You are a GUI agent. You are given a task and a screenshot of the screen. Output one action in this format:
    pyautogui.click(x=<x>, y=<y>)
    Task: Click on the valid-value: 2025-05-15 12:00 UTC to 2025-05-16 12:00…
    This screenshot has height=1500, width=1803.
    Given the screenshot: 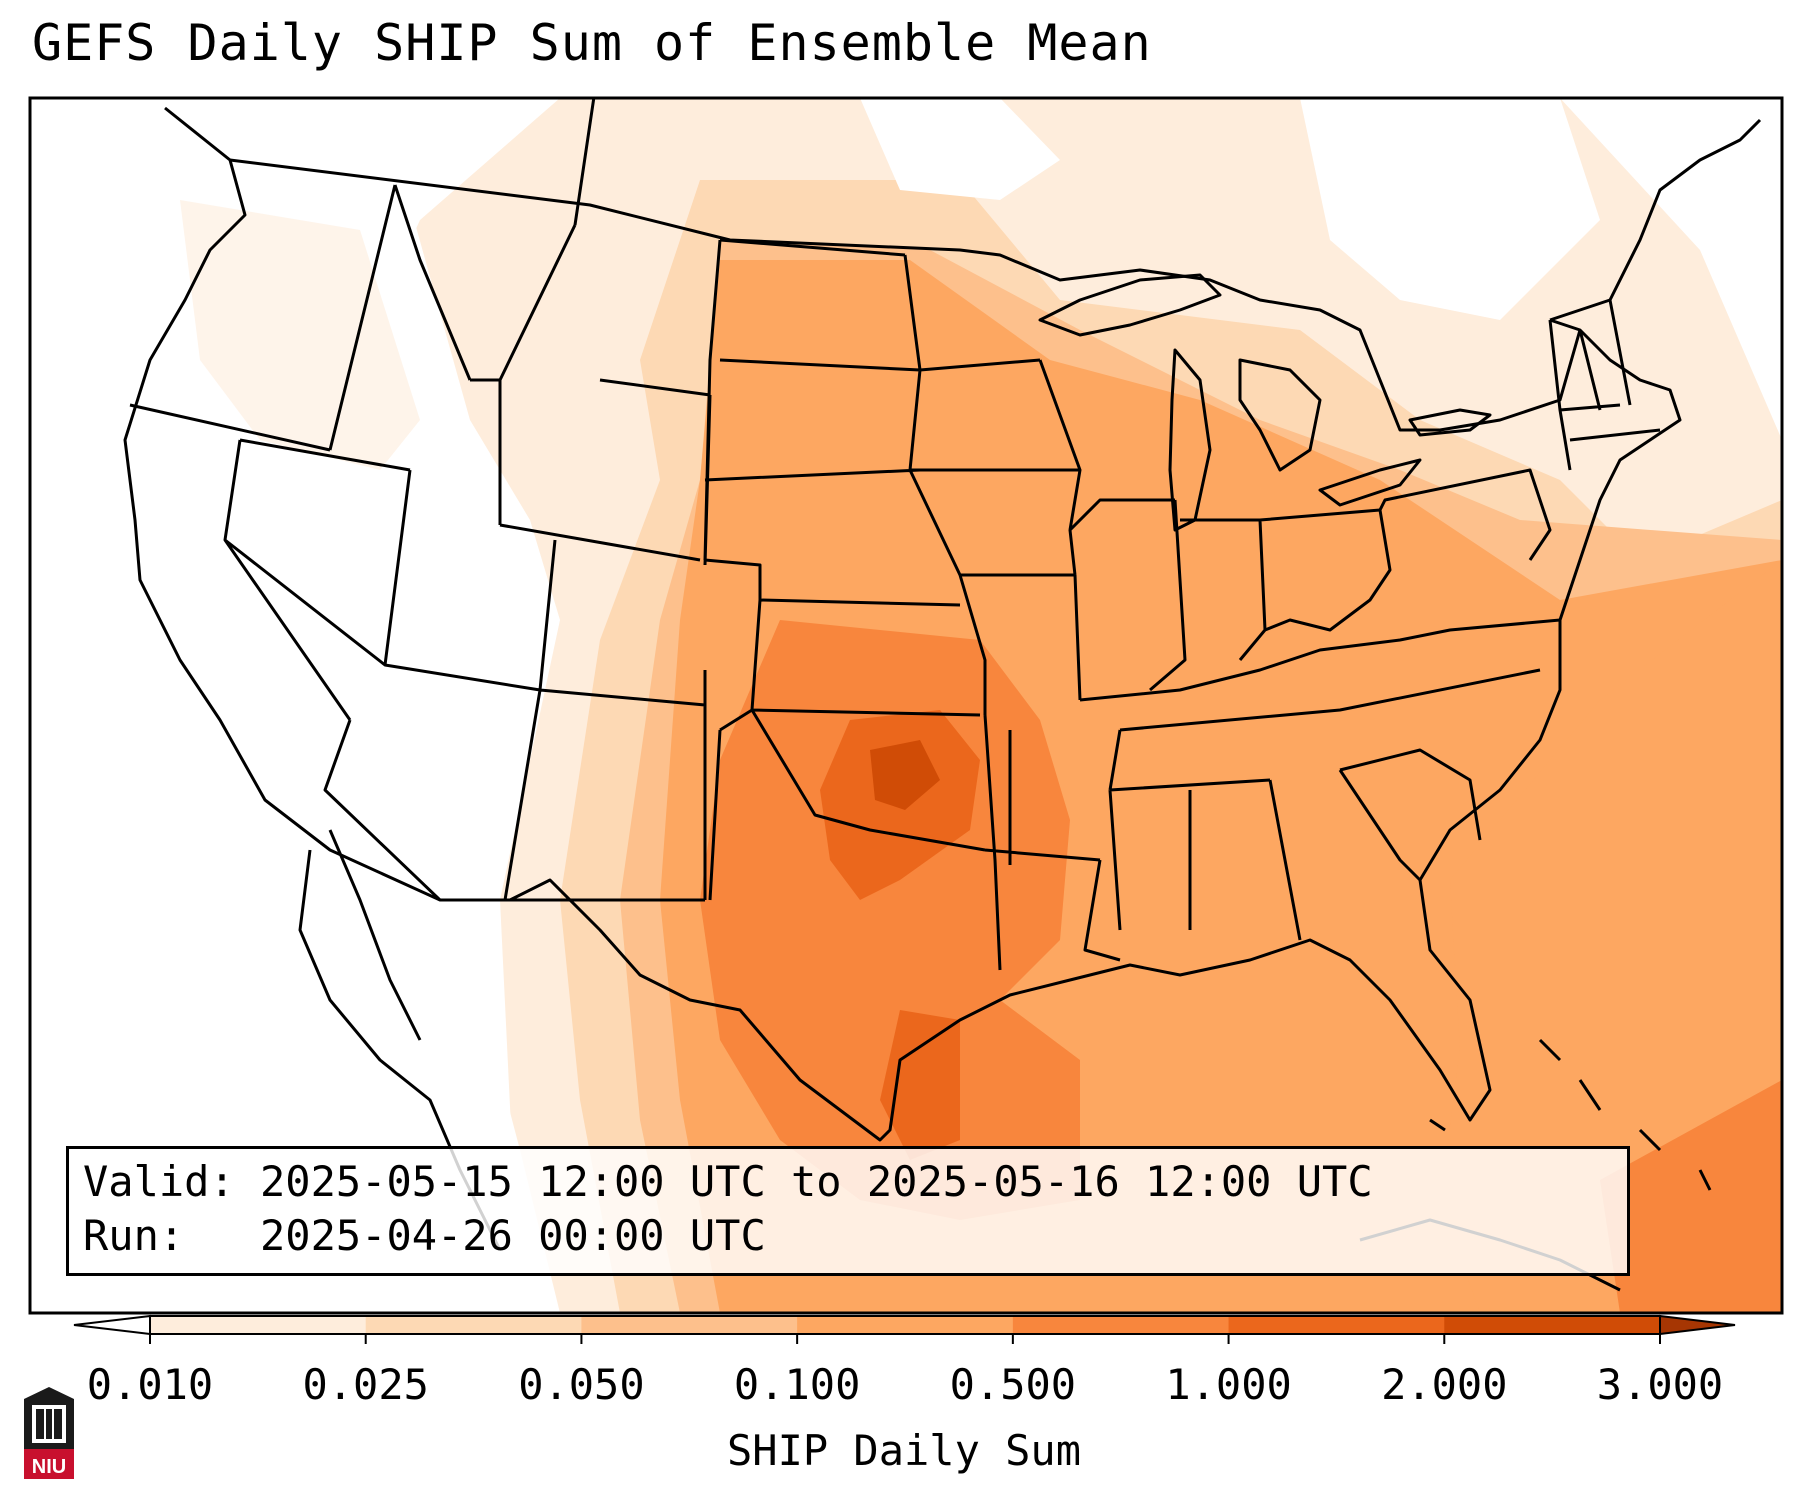 What is the action you would take?
    pyautogui.click(x=816, y=1181)
    